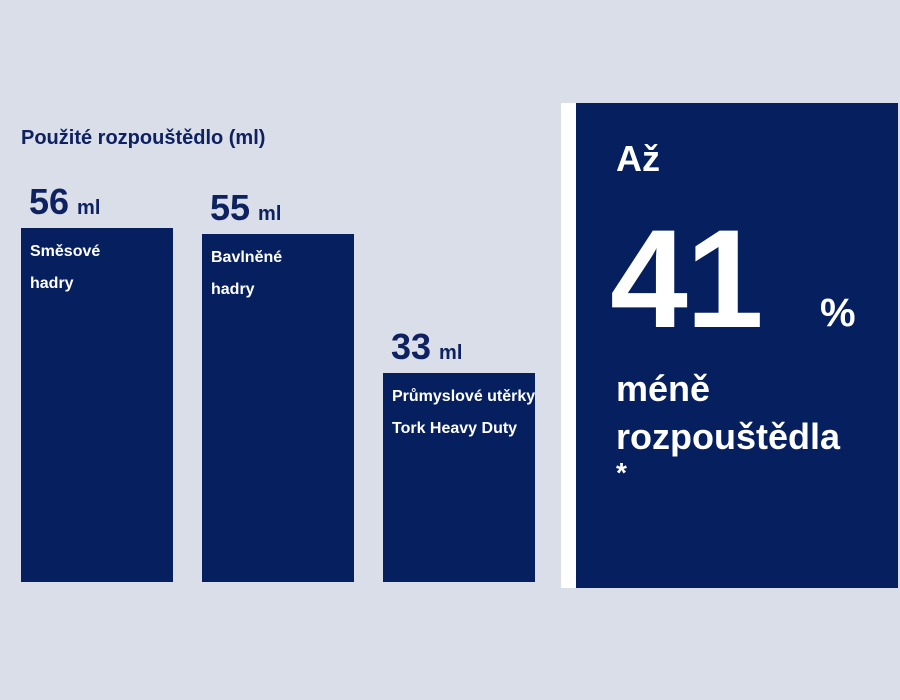 The width and height of the screenshot is (900, 700). What do you see at coordinates (65, 268) in the screenshot?
I see `bar-category-label-1: Směsové hadry` at bounding box center [65, 268].